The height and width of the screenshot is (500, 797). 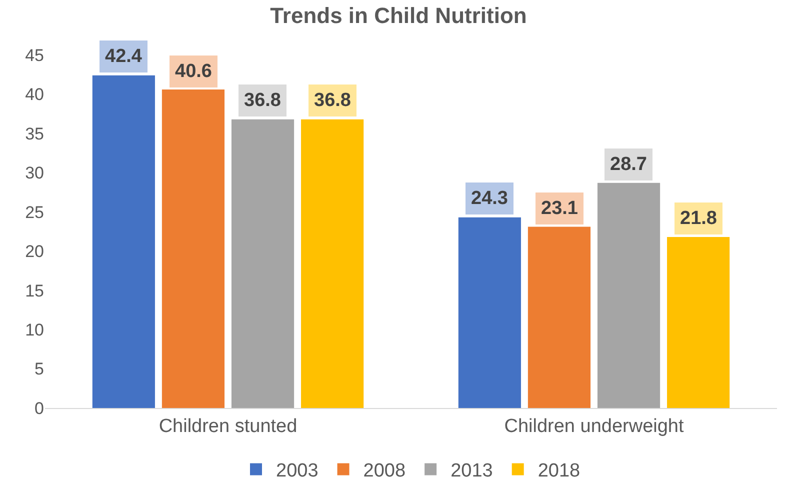 What do you see at coordinates (39, 369) in the screenshot?
I see `y-tick-label: 5` at bounding box center [39, 369].